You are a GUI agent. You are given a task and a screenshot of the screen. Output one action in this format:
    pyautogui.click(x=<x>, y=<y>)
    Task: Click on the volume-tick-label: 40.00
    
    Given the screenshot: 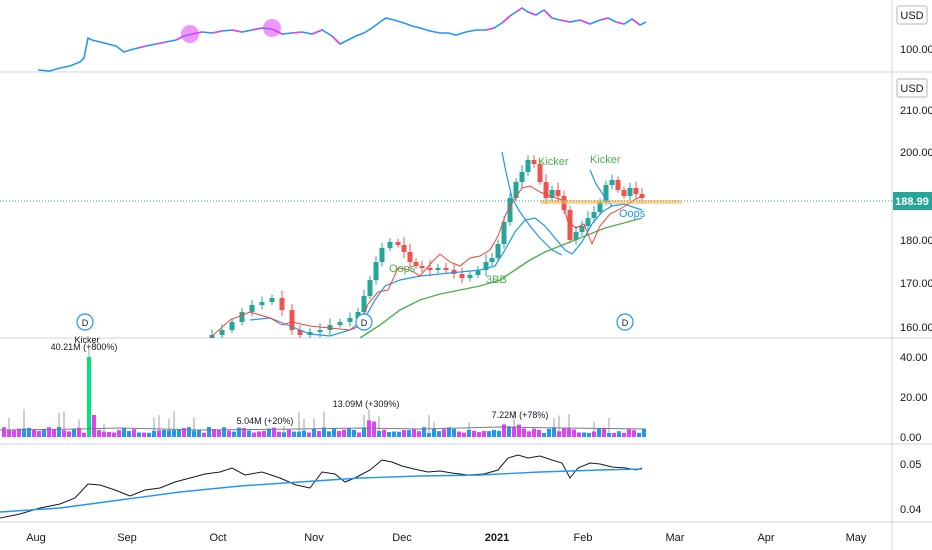 What is the action you would take?
    pyautogui.click(x=914, y=358)
    